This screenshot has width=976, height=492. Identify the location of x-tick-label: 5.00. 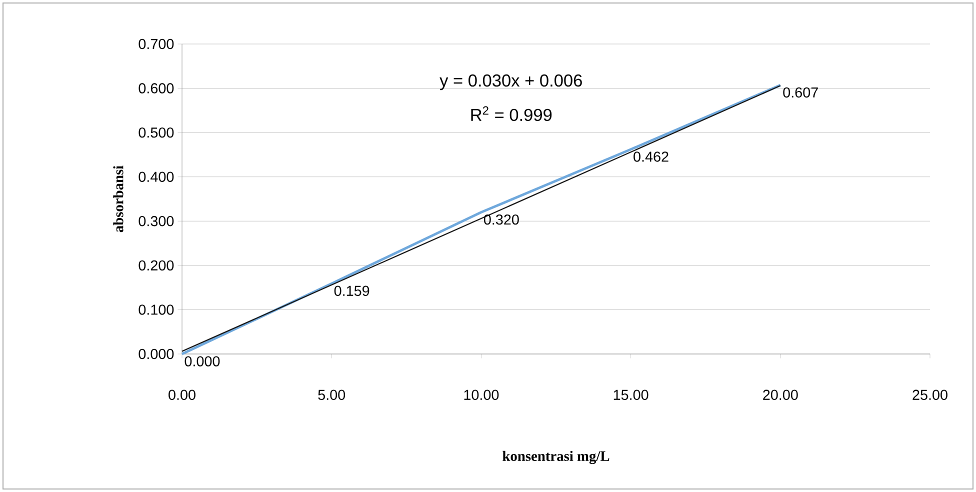
(332, 395).